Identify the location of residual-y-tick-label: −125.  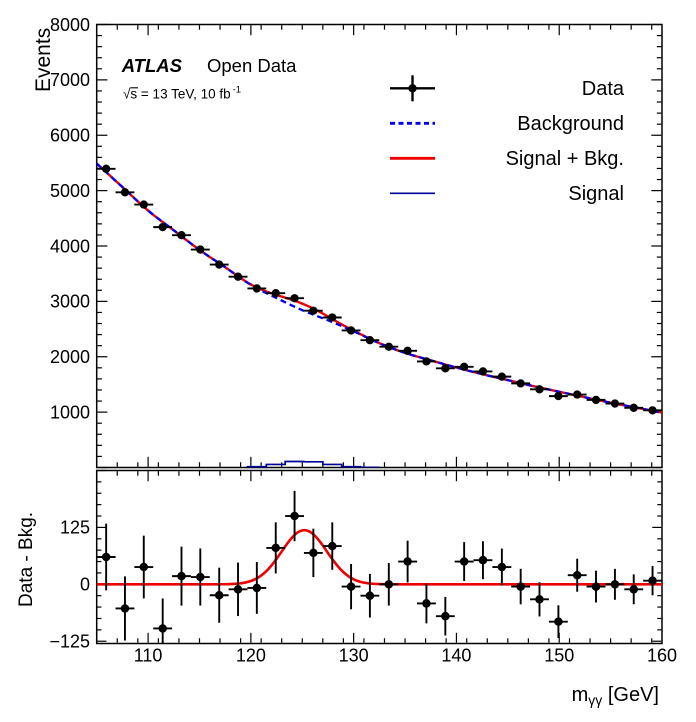
(69, 642).